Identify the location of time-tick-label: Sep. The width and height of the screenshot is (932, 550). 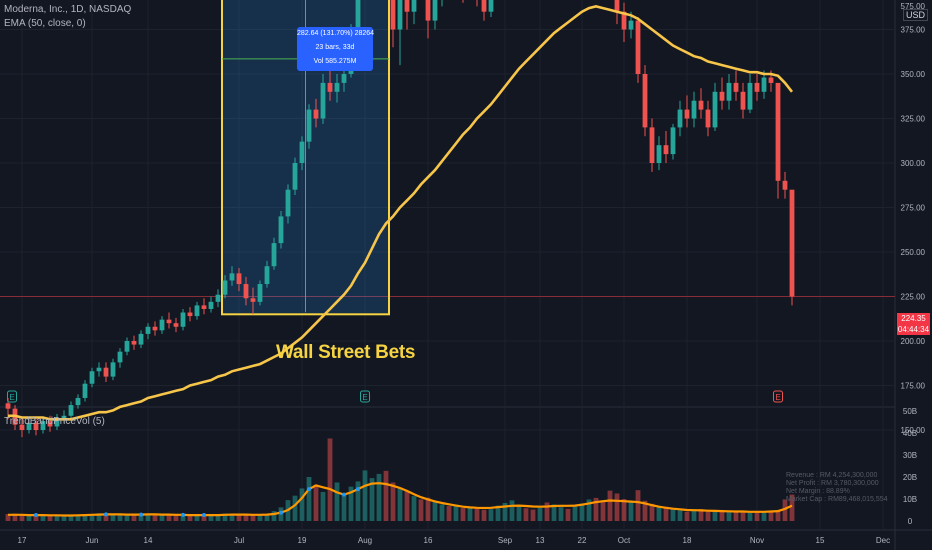
(505, 540).